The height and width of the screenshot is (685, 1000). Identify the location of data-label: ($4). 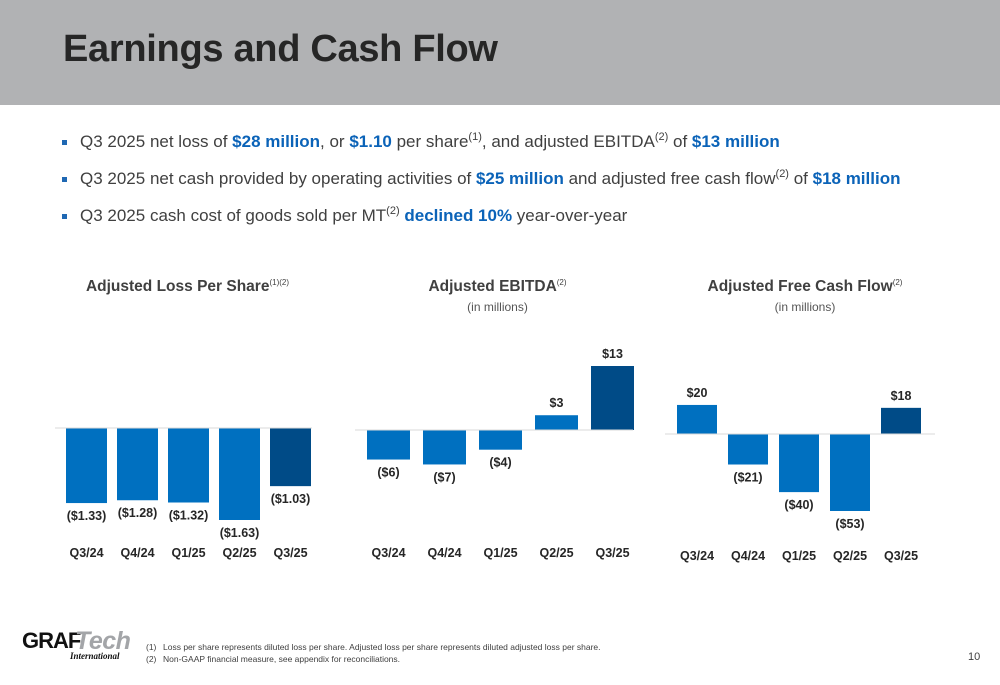
(500, 463).